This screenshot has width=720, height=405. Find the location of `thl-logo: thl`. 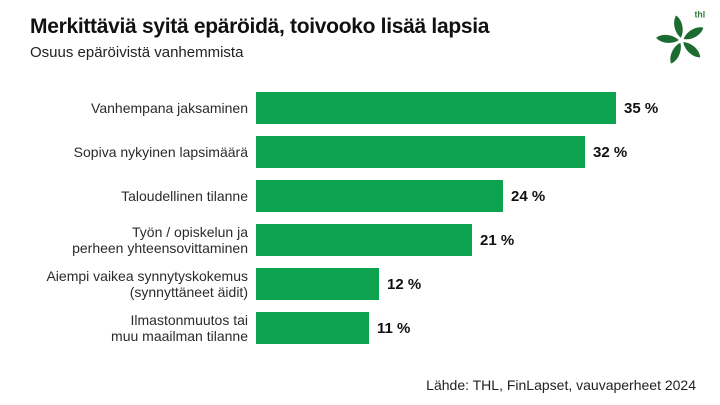

thl-logo: thl is located at coordinates (684, 36).